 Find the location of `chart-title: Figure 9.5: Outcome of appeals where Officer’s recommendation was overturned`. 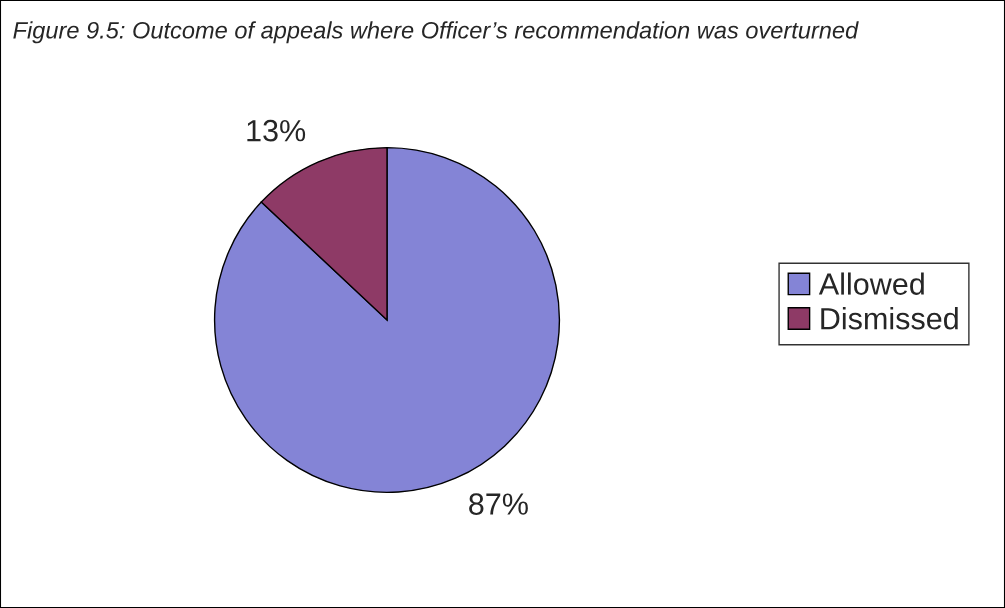

chart-title: Figure 9.5: Outcome of appeals where Officer’s recommendation was overturned is located at coordinates (436, 32).